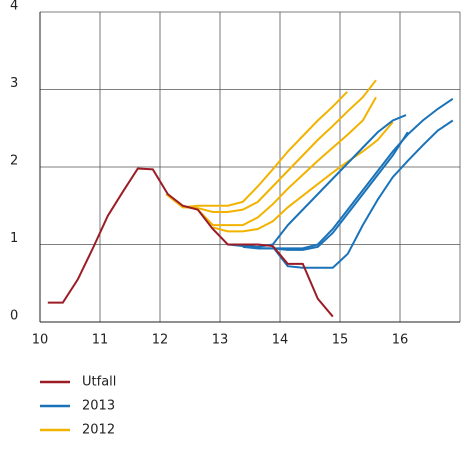 The width and height of the screenshot is (464, 449). What do you see at coordinates (280, 340) in the screenshot?
I see `x-tick-label: 14` at bounding box center [280, 340].